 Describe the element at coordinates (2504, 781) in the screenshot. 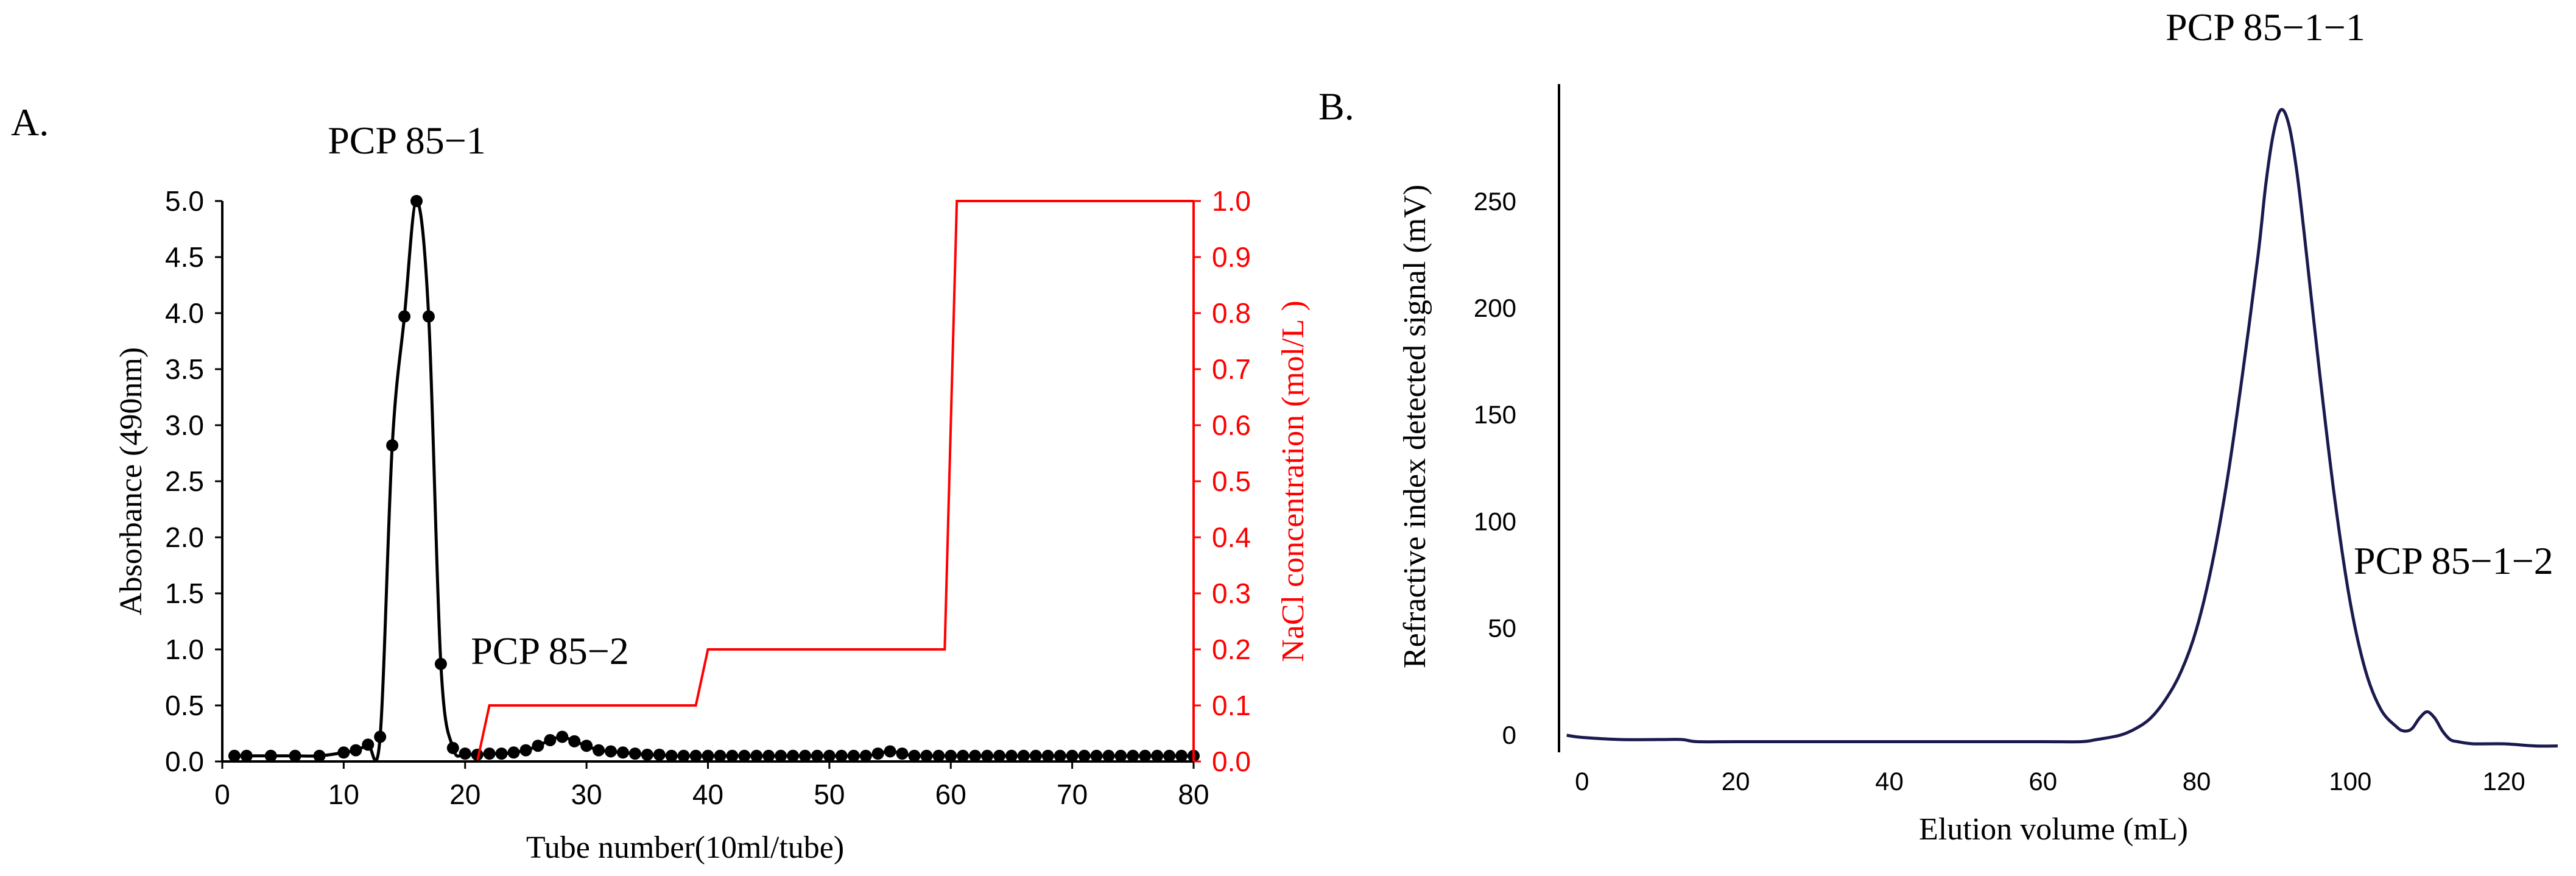

I see `x-tick-label: 120` at that location.